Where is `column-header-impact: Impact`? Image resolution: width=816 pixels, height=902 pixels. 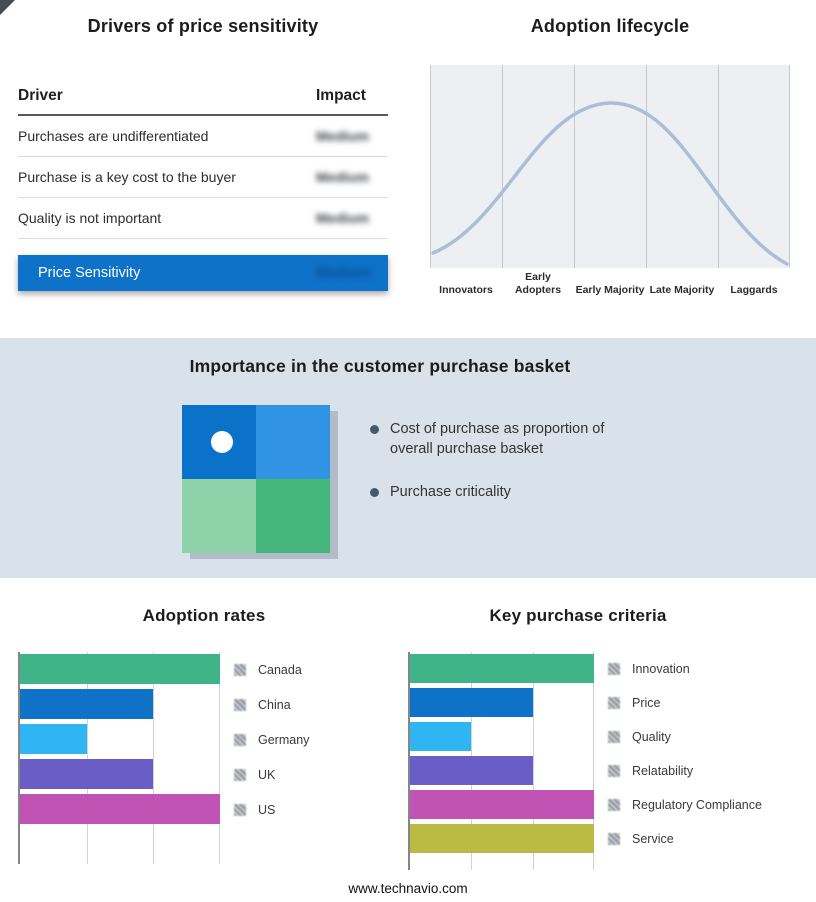 column-header-impact: Impact is located at coordinates (341, 95).